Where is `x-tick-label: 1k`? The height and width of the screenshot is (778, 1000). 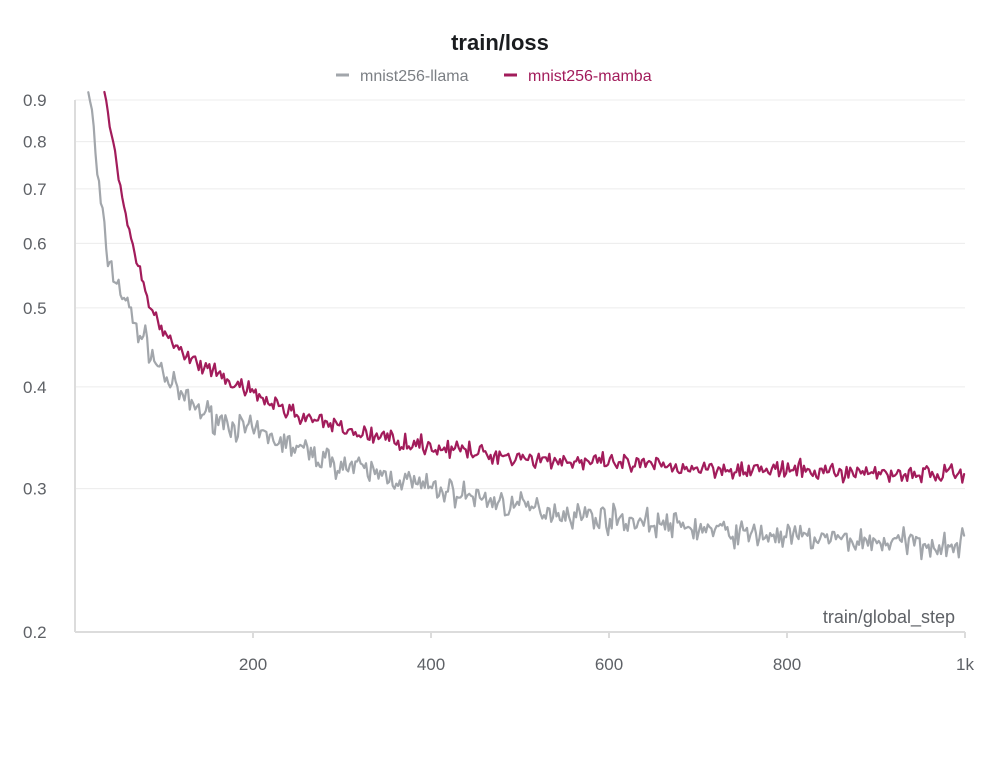 x-tick-label: 1k is located at coordinates (965, 664).